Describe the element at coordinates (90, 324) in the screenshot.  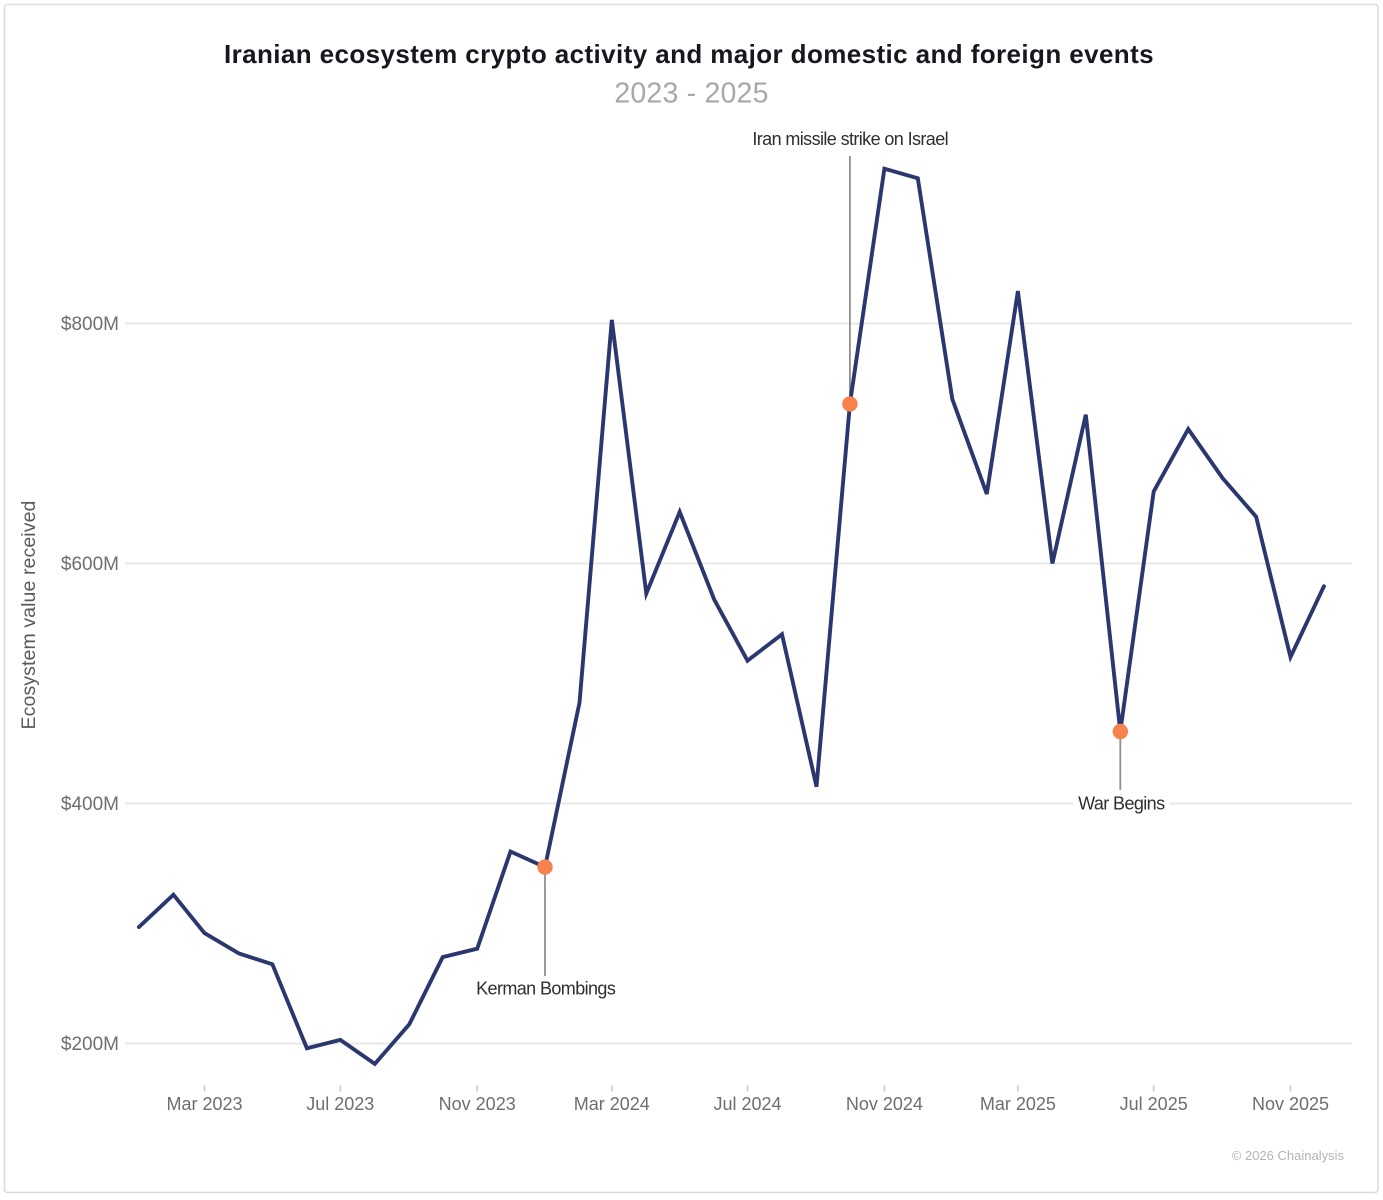
I see `svg-text: $800M` at that location.